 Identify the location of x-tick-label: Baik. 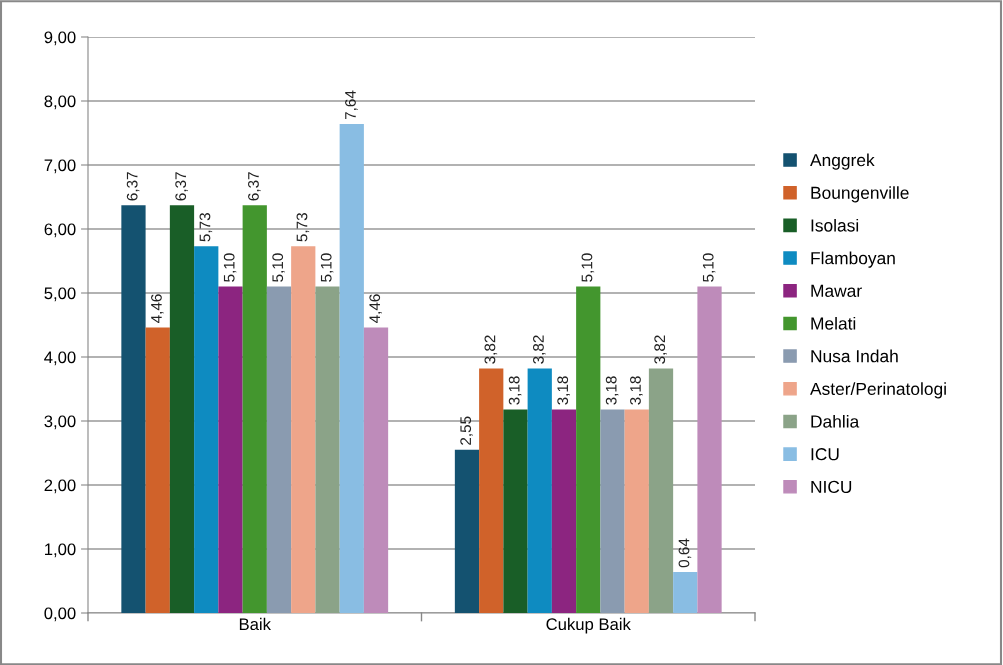
(255, 624).